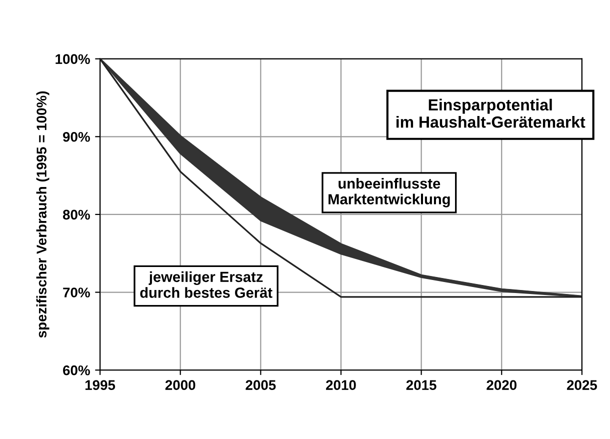 The width and height of the screenshot is (610, 439). Describe the element at coordinates (76, 293) in the screenshot. I see `y-tick-label: 70%` at that location.